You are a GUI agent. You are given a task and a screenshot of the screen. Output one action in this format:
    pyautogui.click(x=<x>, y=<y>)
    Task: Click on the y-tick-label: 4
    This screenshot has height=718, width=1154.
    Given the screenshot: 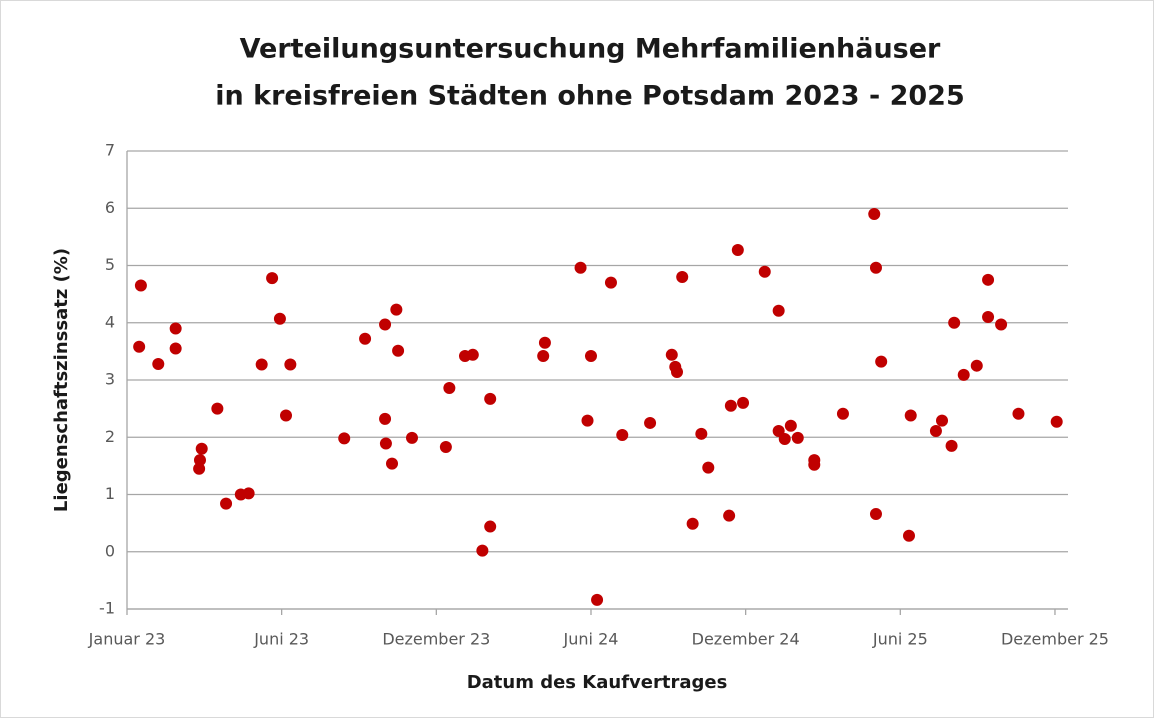 What is the action you would take?
    pyautogui.click(x=110, y=321)
    